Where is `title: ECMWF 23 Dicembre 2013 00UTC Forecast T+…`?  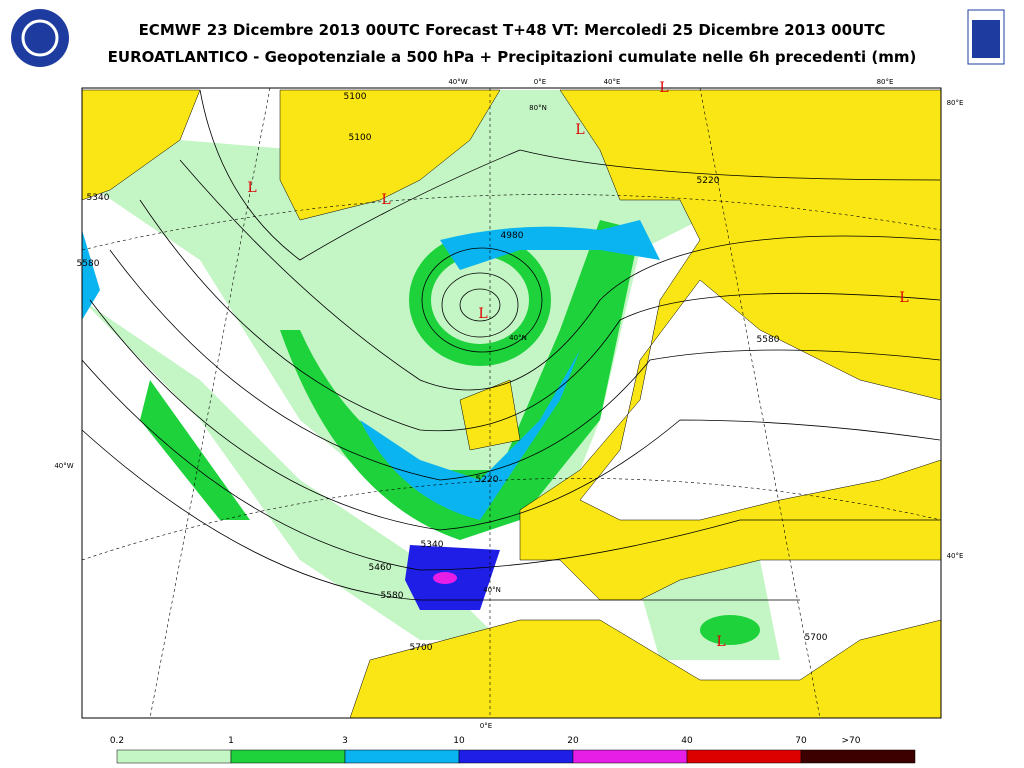 title: ECMWF 23 Dicembre 2013 00UTC Forecast T+… is located at coordinates (512, 30).